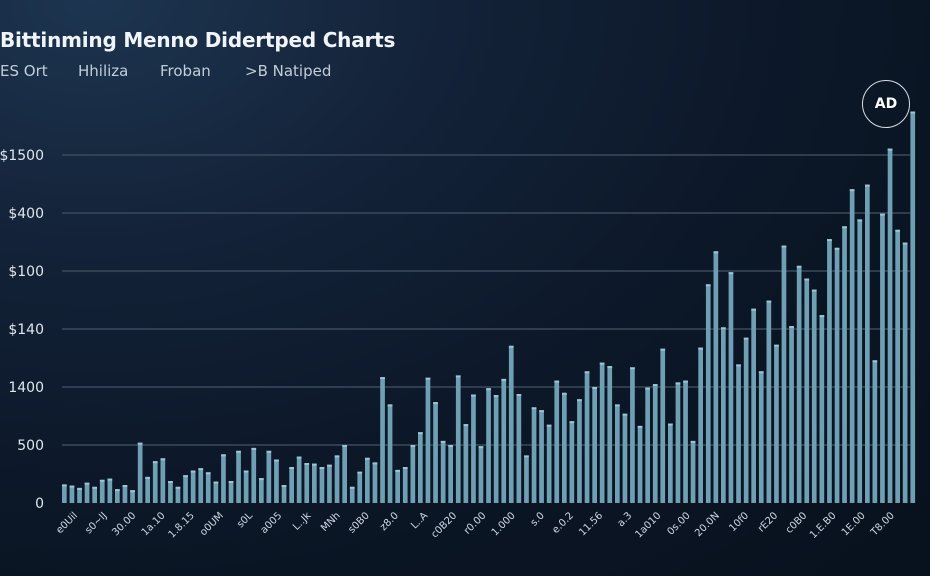  I want to click on y-tick-label: $100, so click(26, 272).